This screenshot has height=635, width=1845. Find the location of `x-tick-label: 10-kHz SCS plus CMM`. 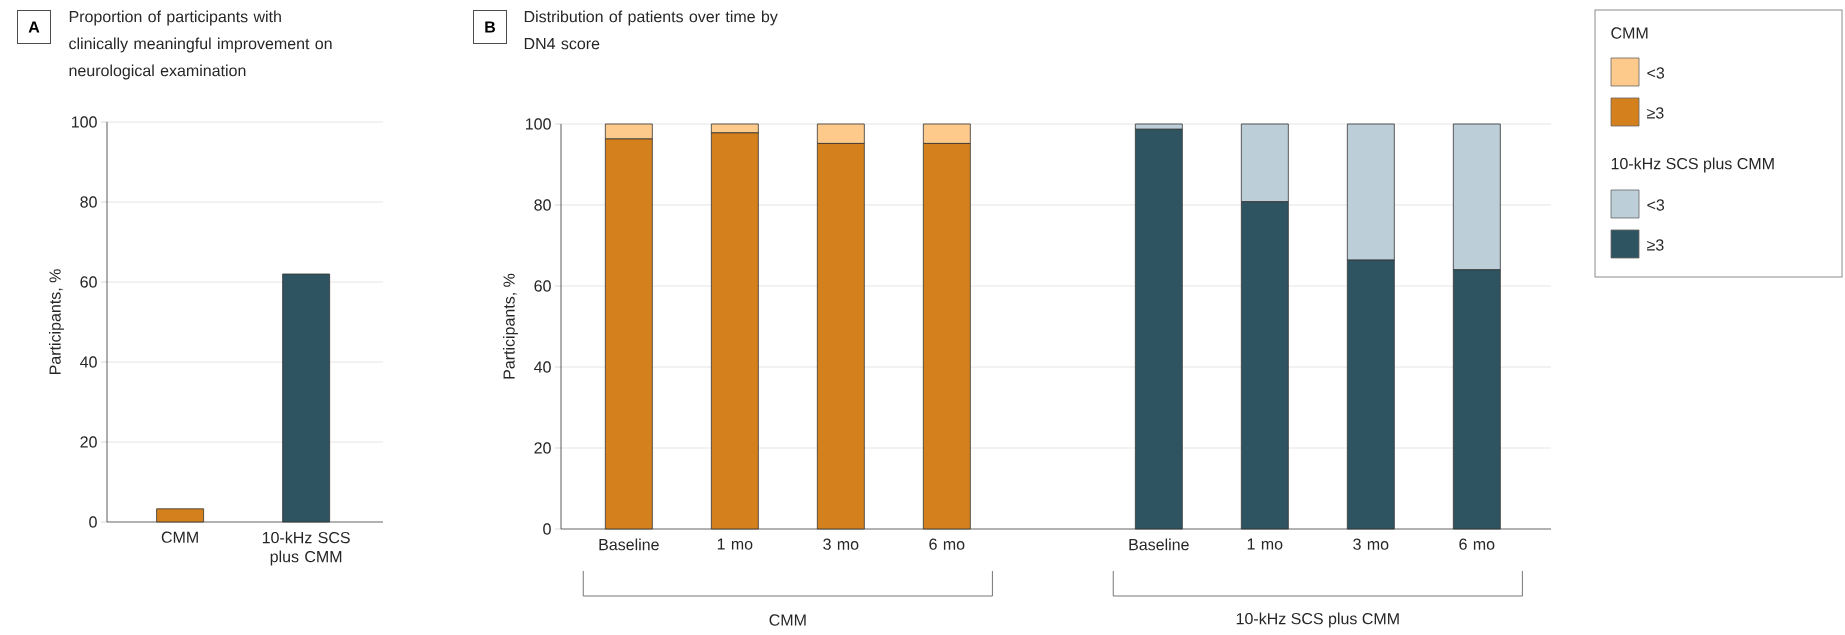

x-tick-label: 10-kHz SCS plus CMM is located at coordinates (306, 548).